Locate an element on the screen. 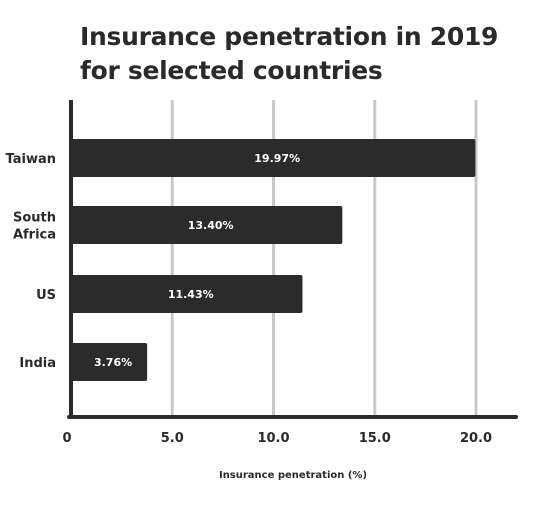 The image size is (535, 506). x-tick-label-2: 10.0 is located at coordinates (273, 438).